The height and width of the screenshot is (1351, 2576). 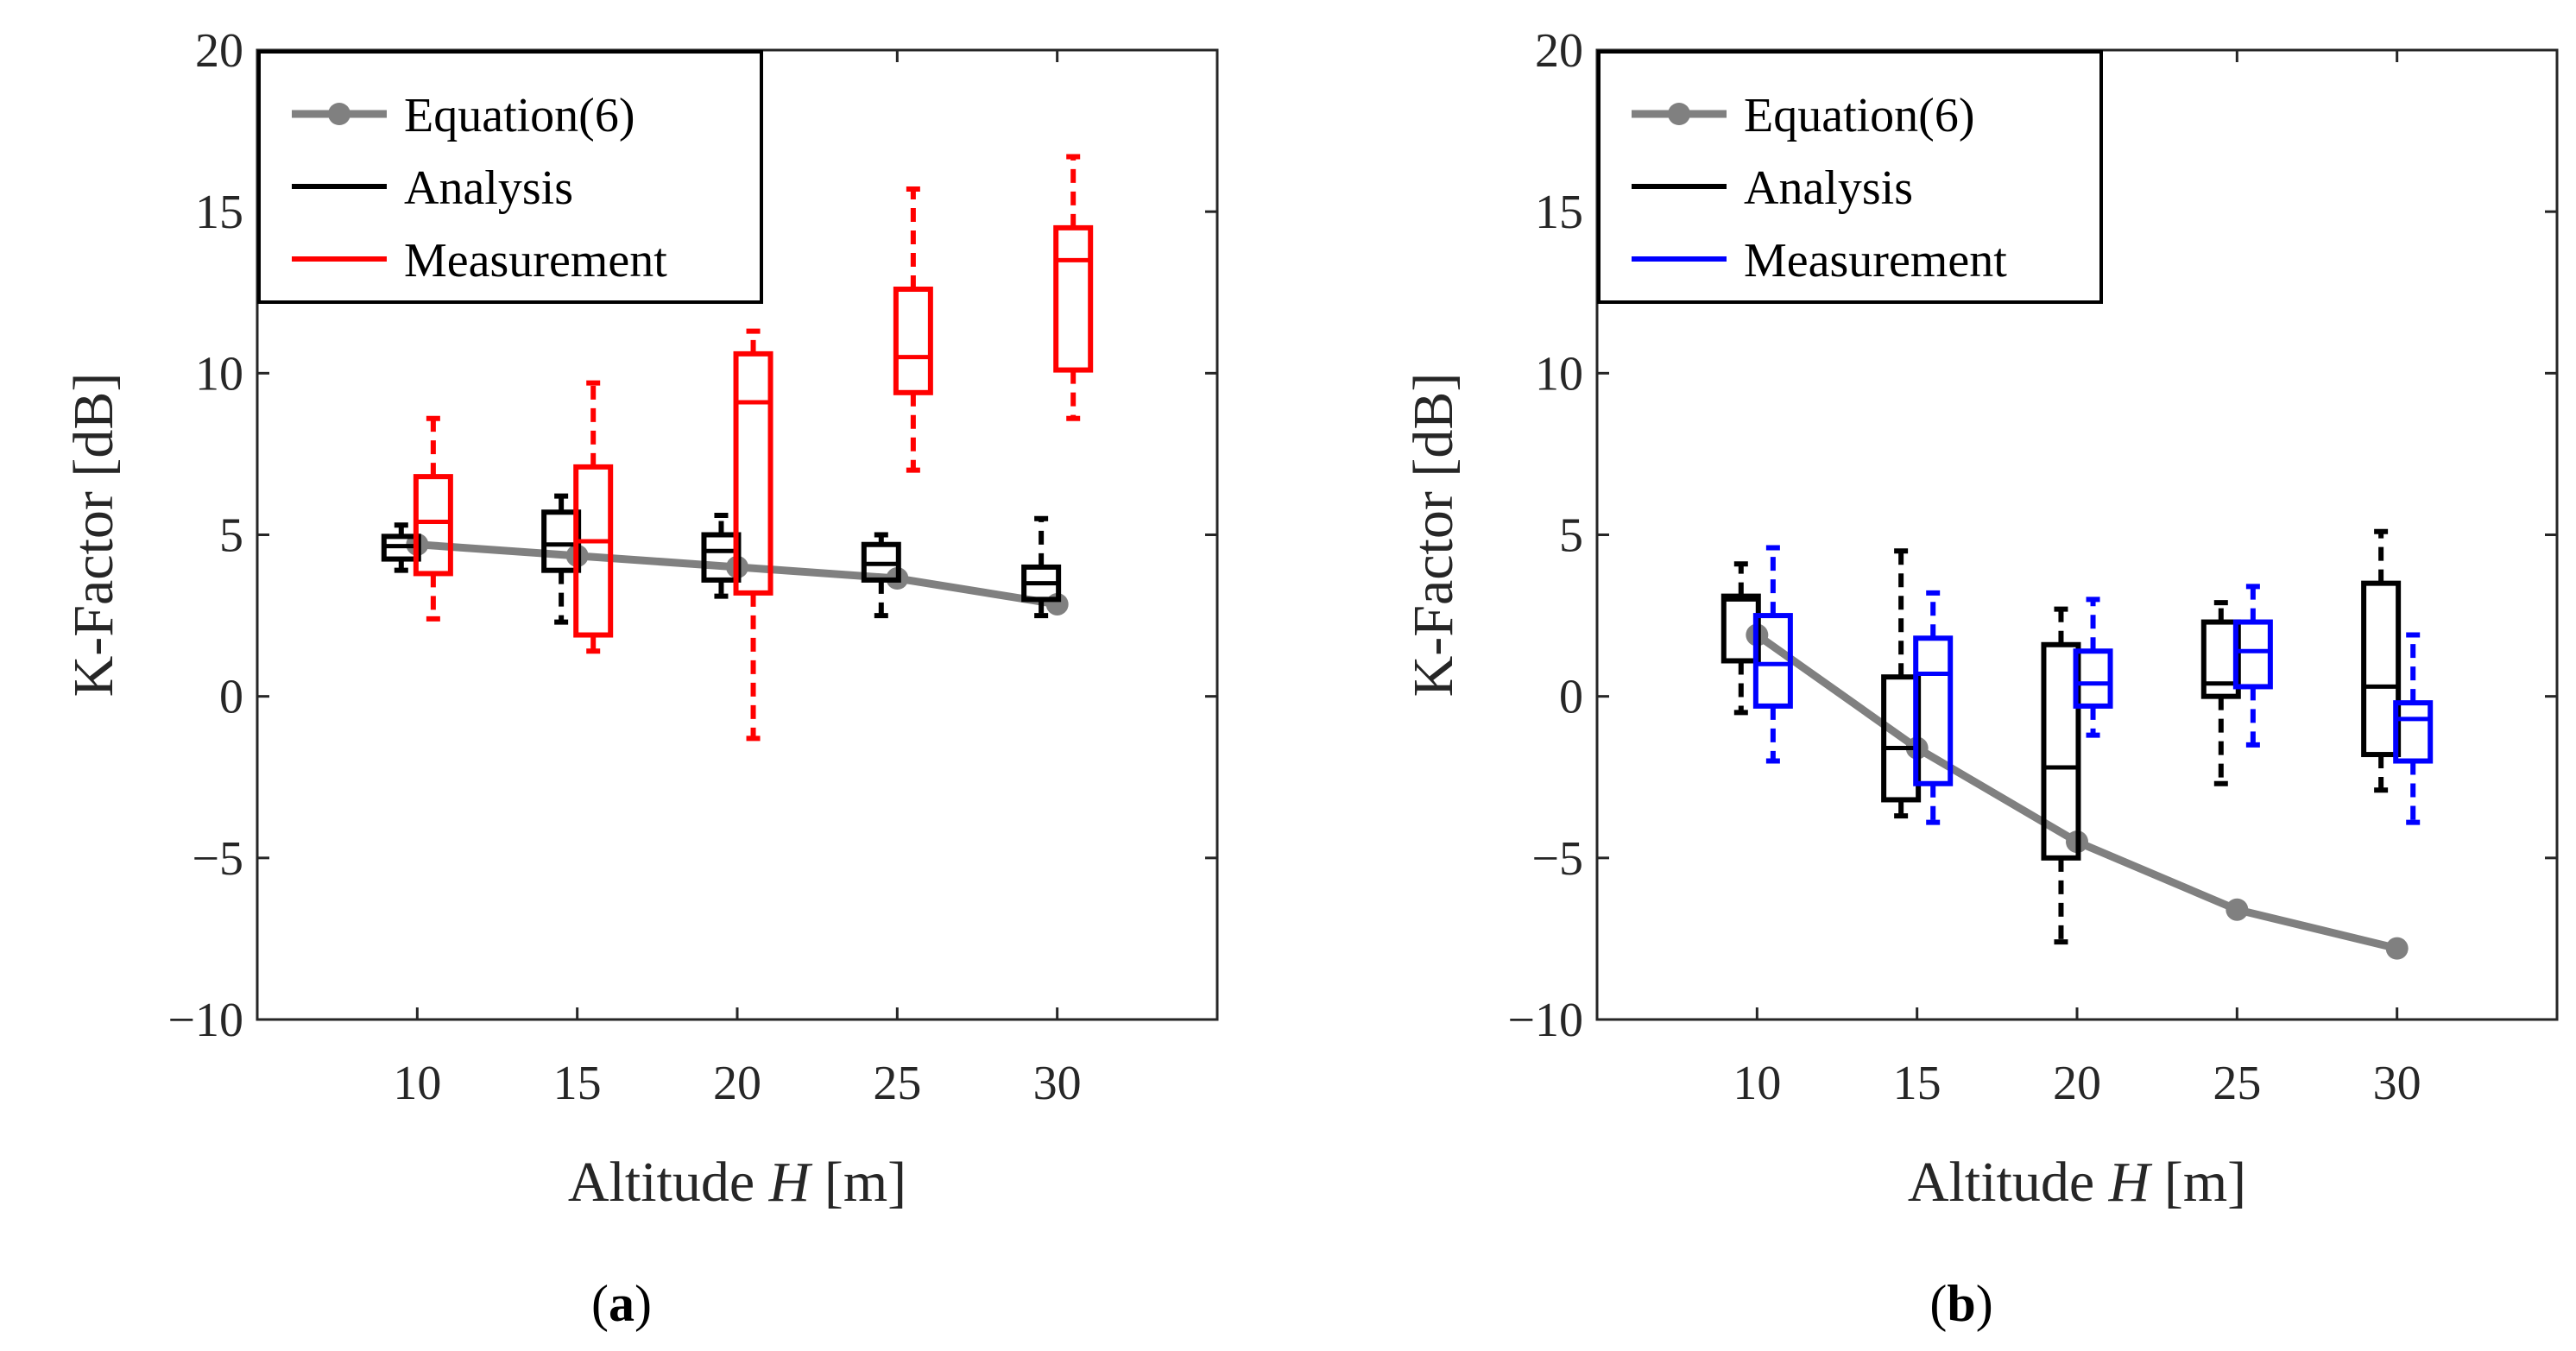 I want to click on caption-letter: a, so click(x=622, y=1303).